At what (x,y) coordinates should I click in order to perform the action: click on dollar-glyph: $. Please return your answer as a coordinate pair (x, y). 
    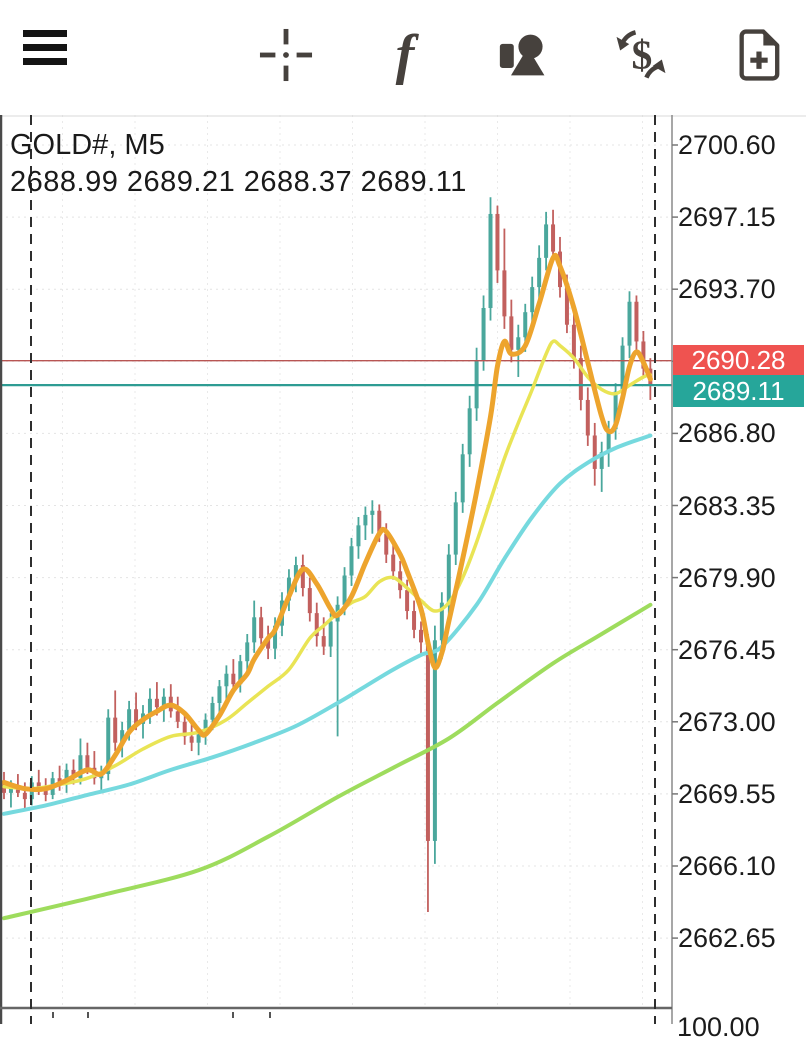
    Looking at the image, I should click on (641, 56).